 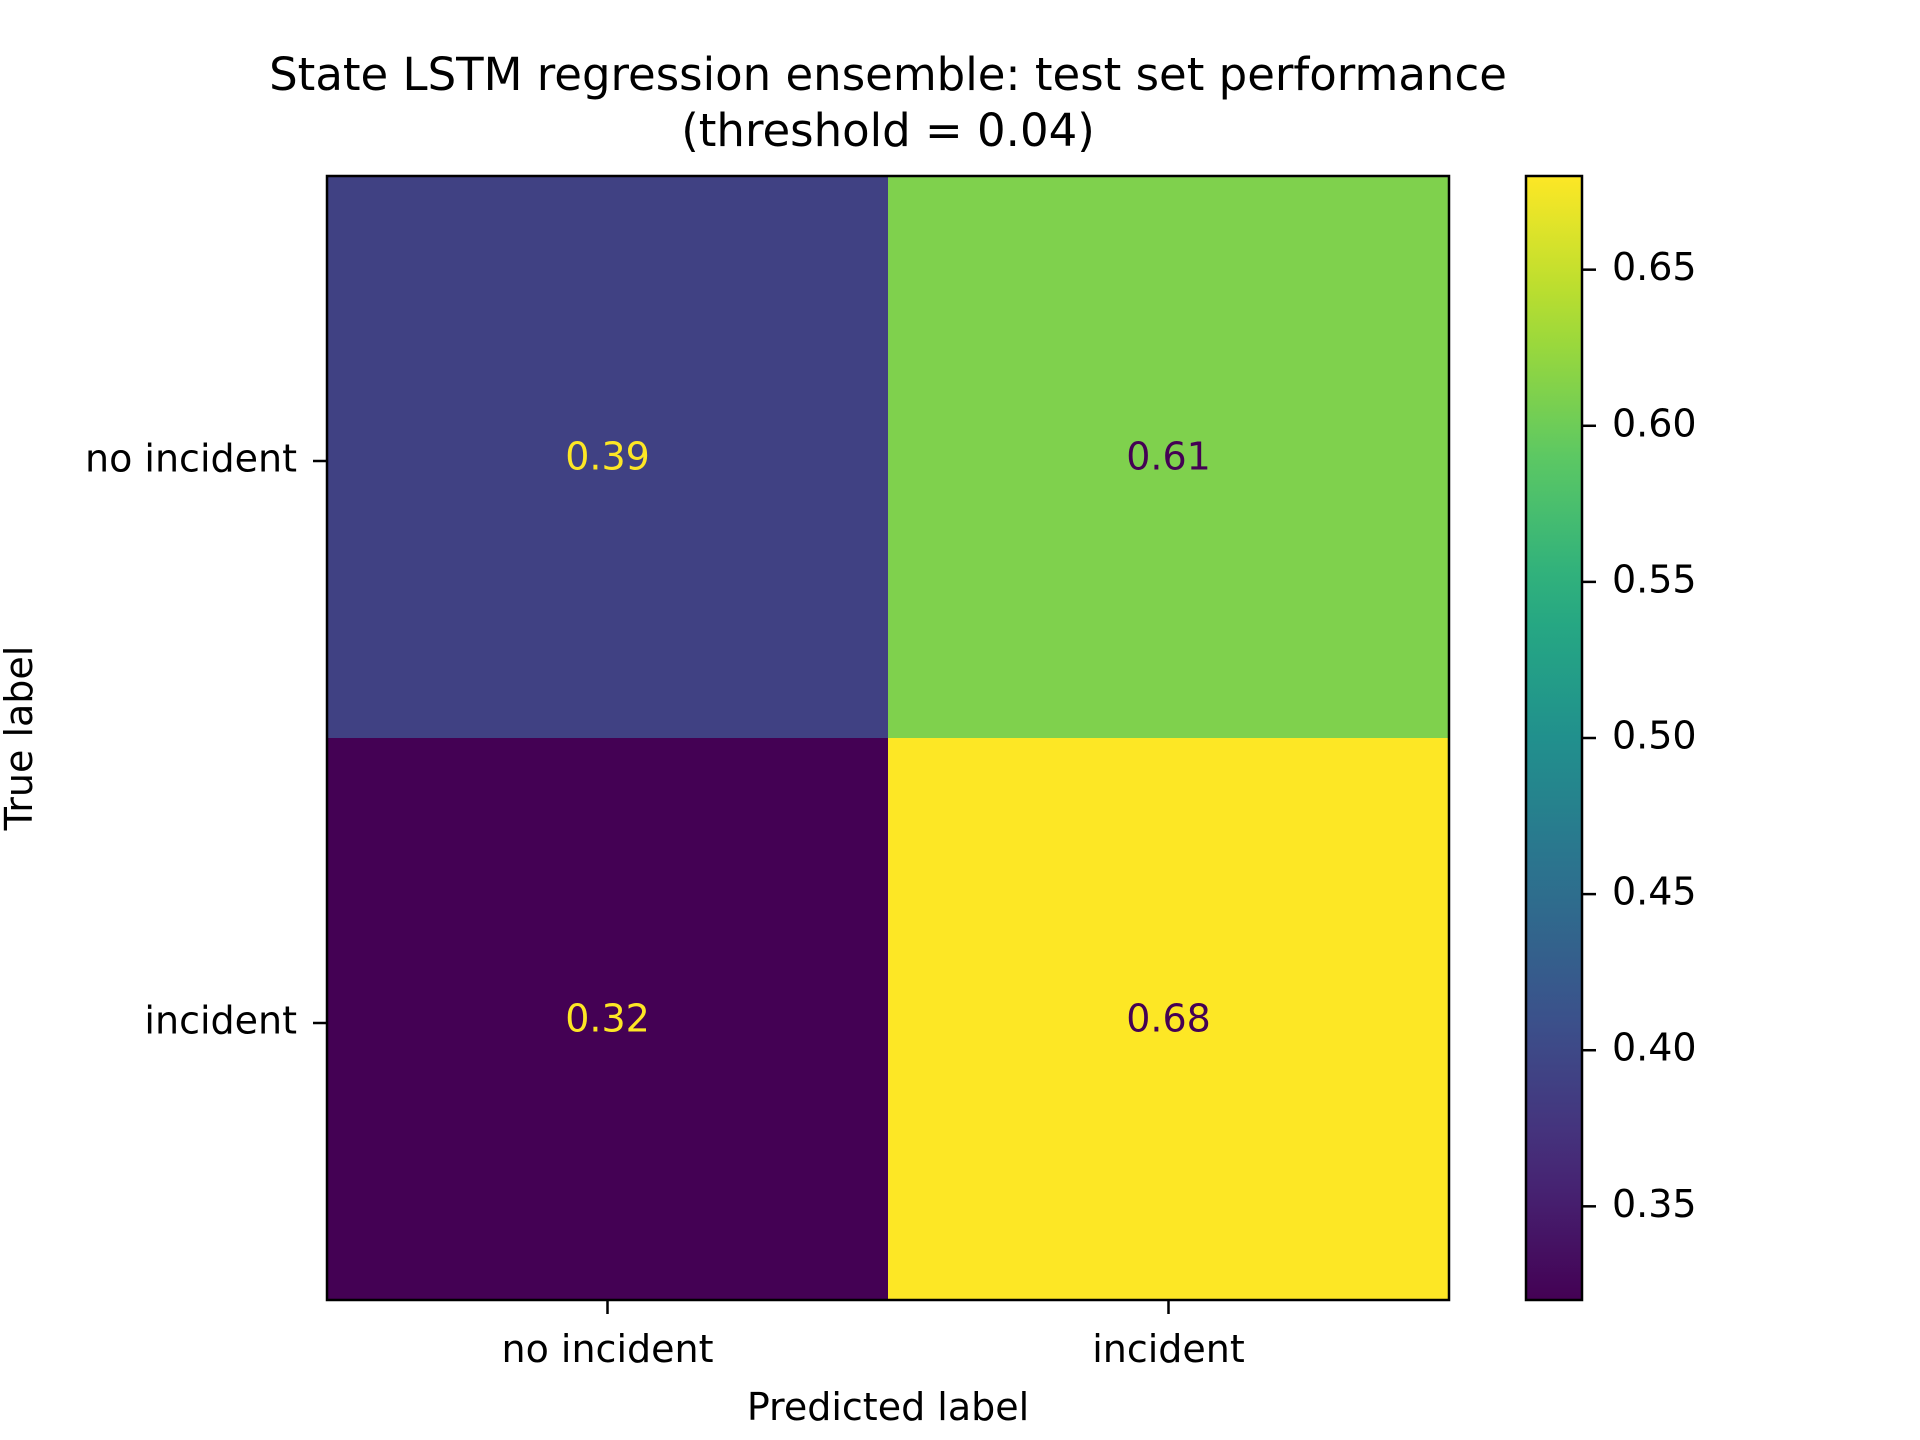 What do you see at coordinates (873, 1335) in the screenshot?
I see `x-axis-ticks: no incident incident` at bounding box center [873, 1335].